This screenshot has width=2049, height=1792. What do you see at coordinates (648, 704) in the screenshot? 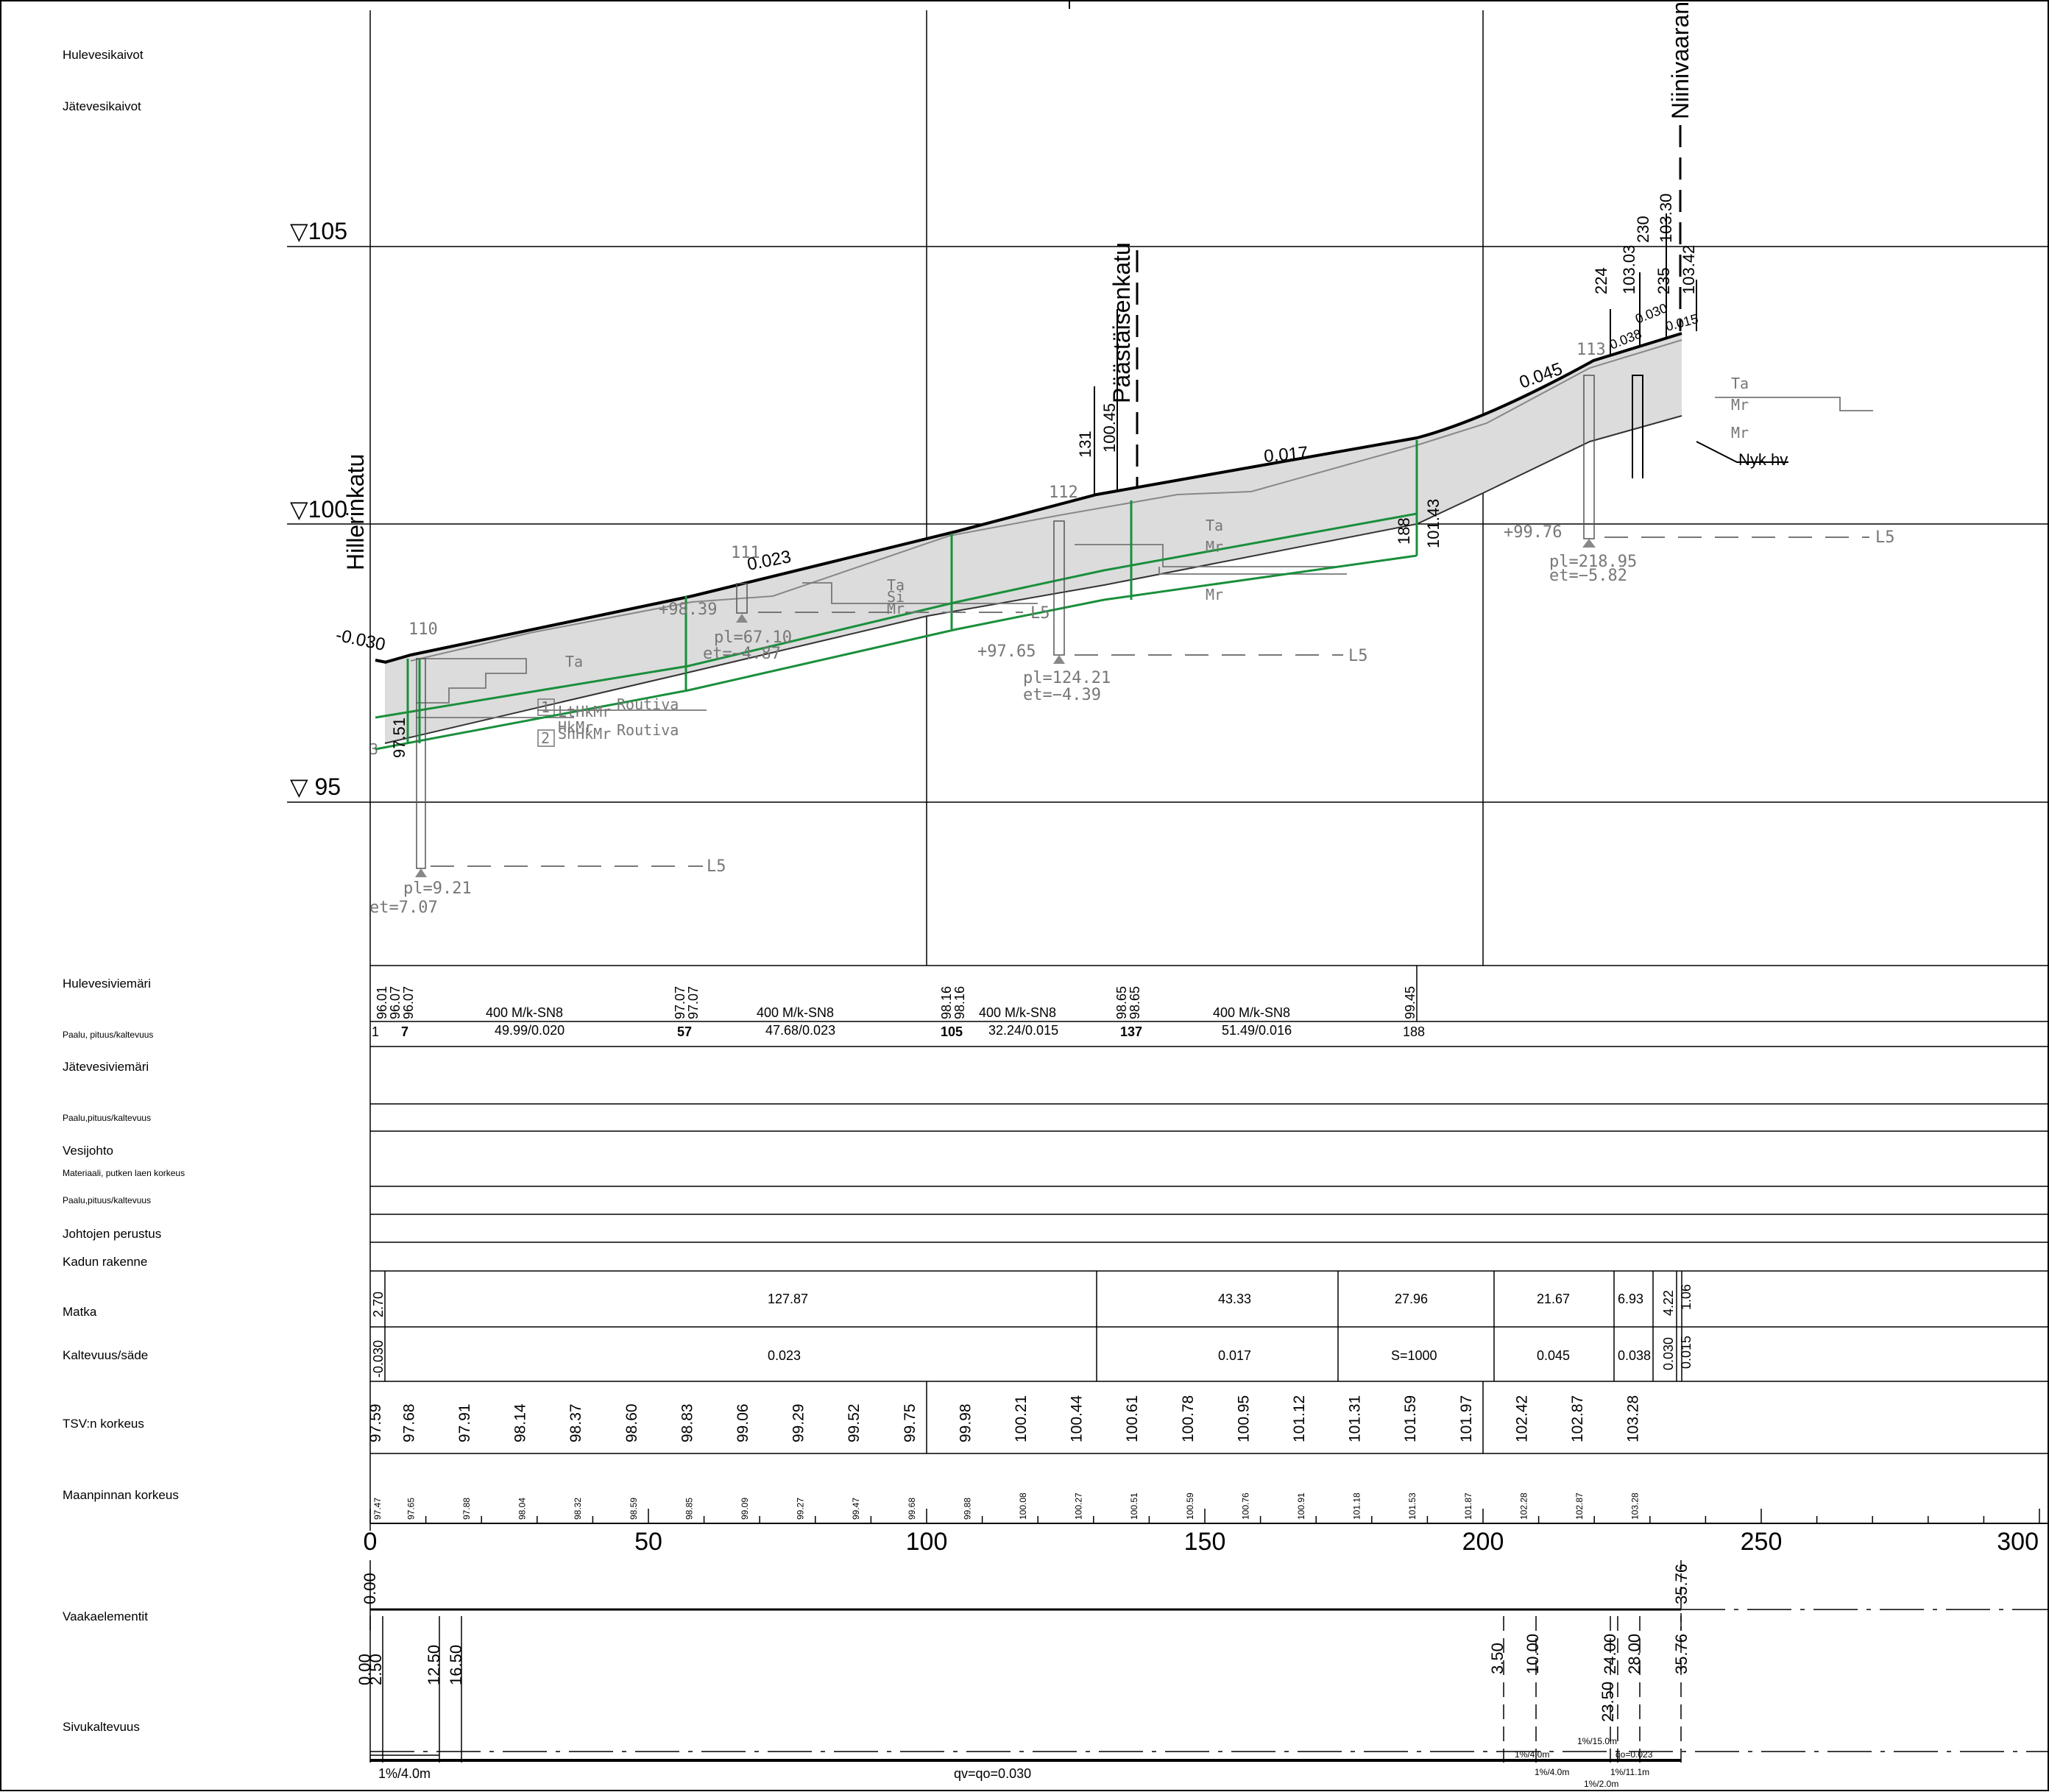
I see `soil-routiva-1: Routiva` at bounding box center [648, 704].